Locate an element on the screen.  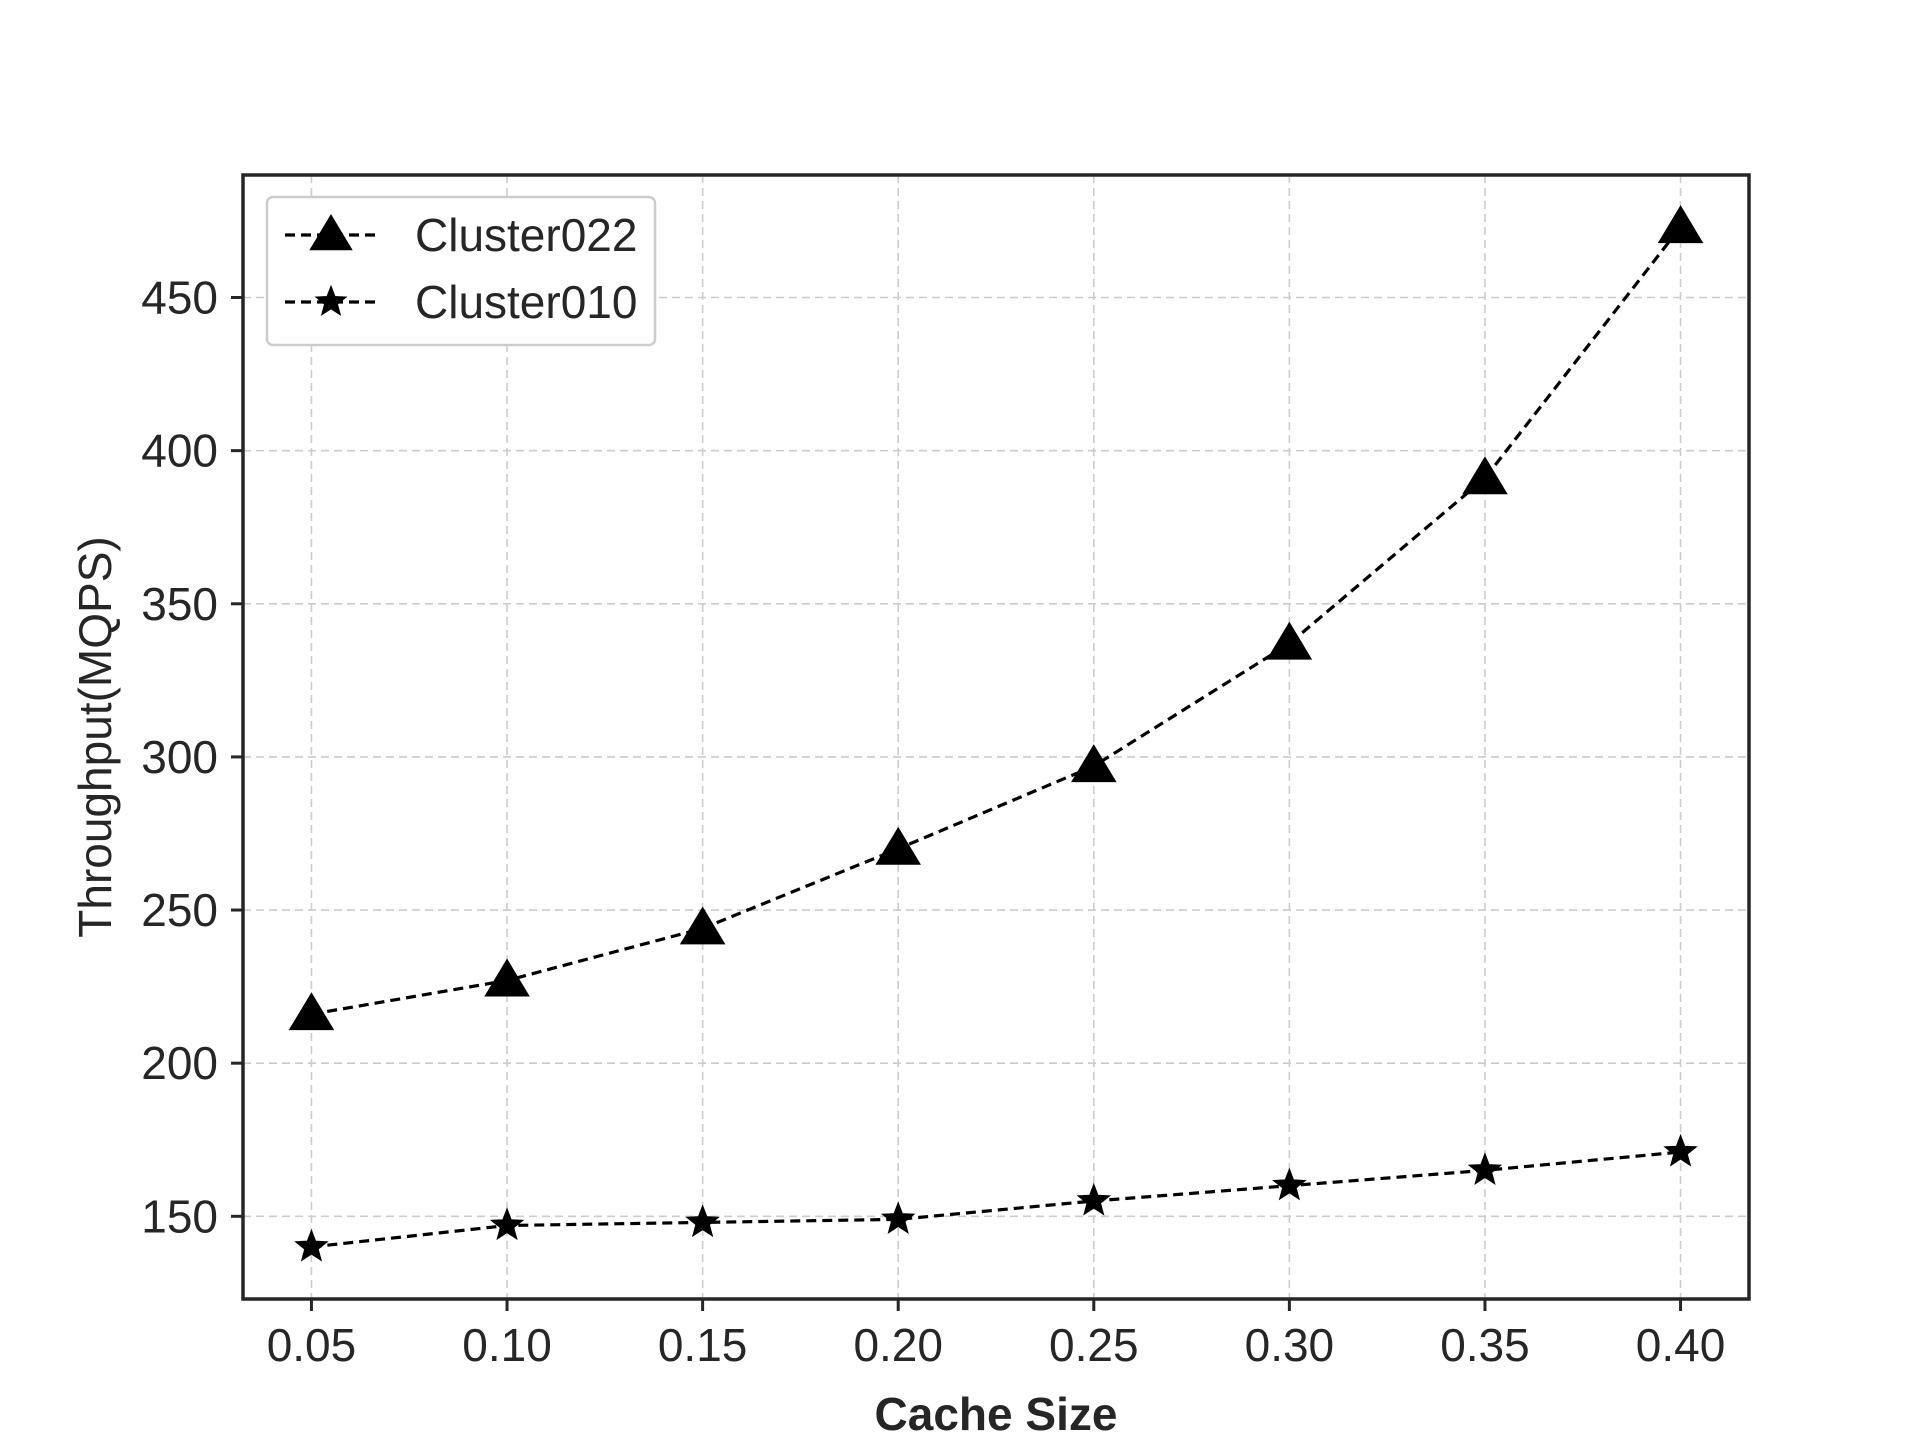
y-tick-label: 350 is located at coordinates (179, 604).